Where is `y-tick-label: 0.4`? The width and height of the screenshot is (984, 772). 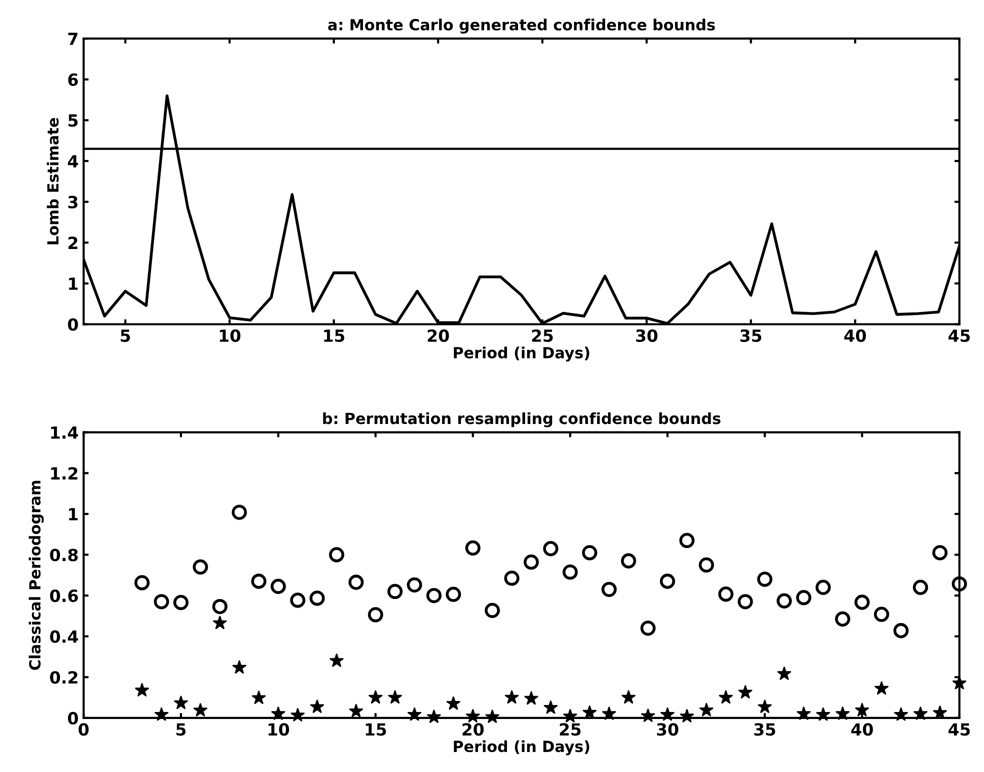 y-tick-label: 0.4 is located at coordinates (64, 636).